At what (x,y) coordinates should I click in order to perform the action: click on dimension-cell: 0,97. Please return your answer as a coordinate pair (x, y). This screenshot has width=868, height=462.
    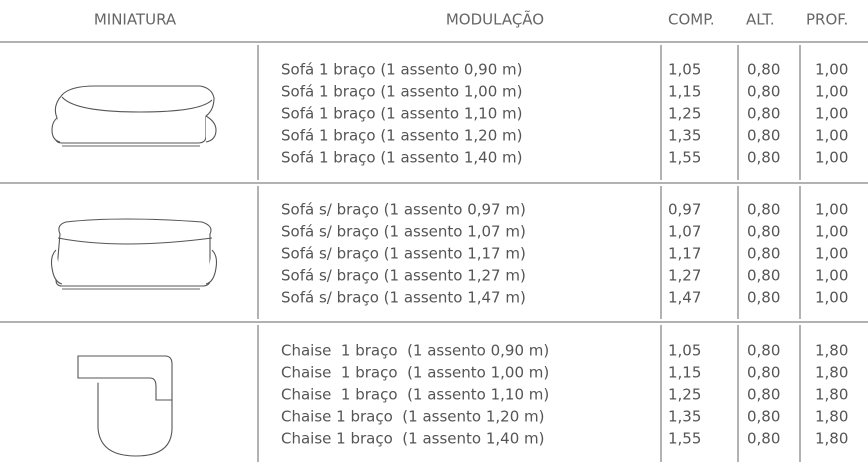
    Looking at the image, I should click on (684, 210).